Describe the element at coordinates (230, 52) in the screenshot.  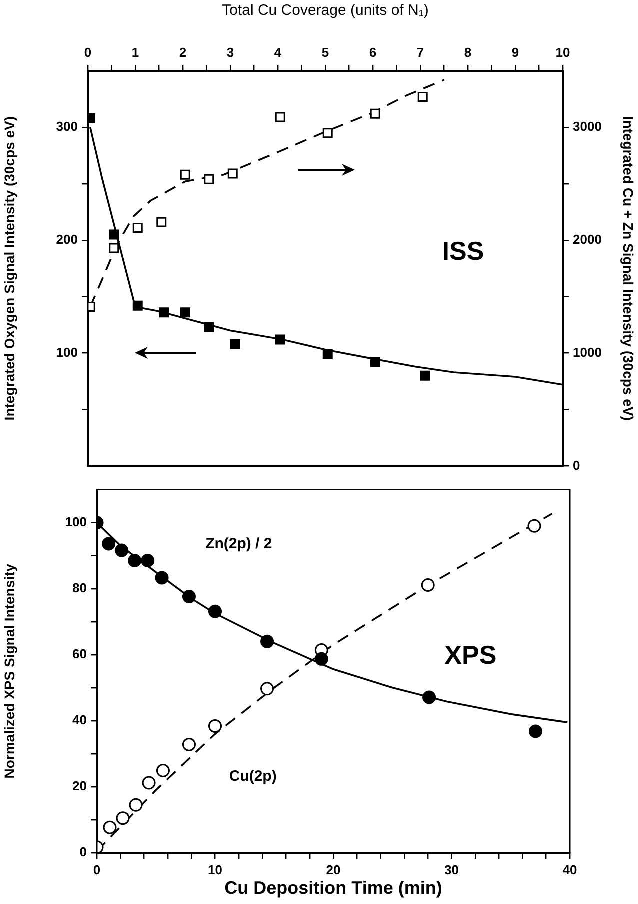
I see `x-tick-label: 3` at that location.